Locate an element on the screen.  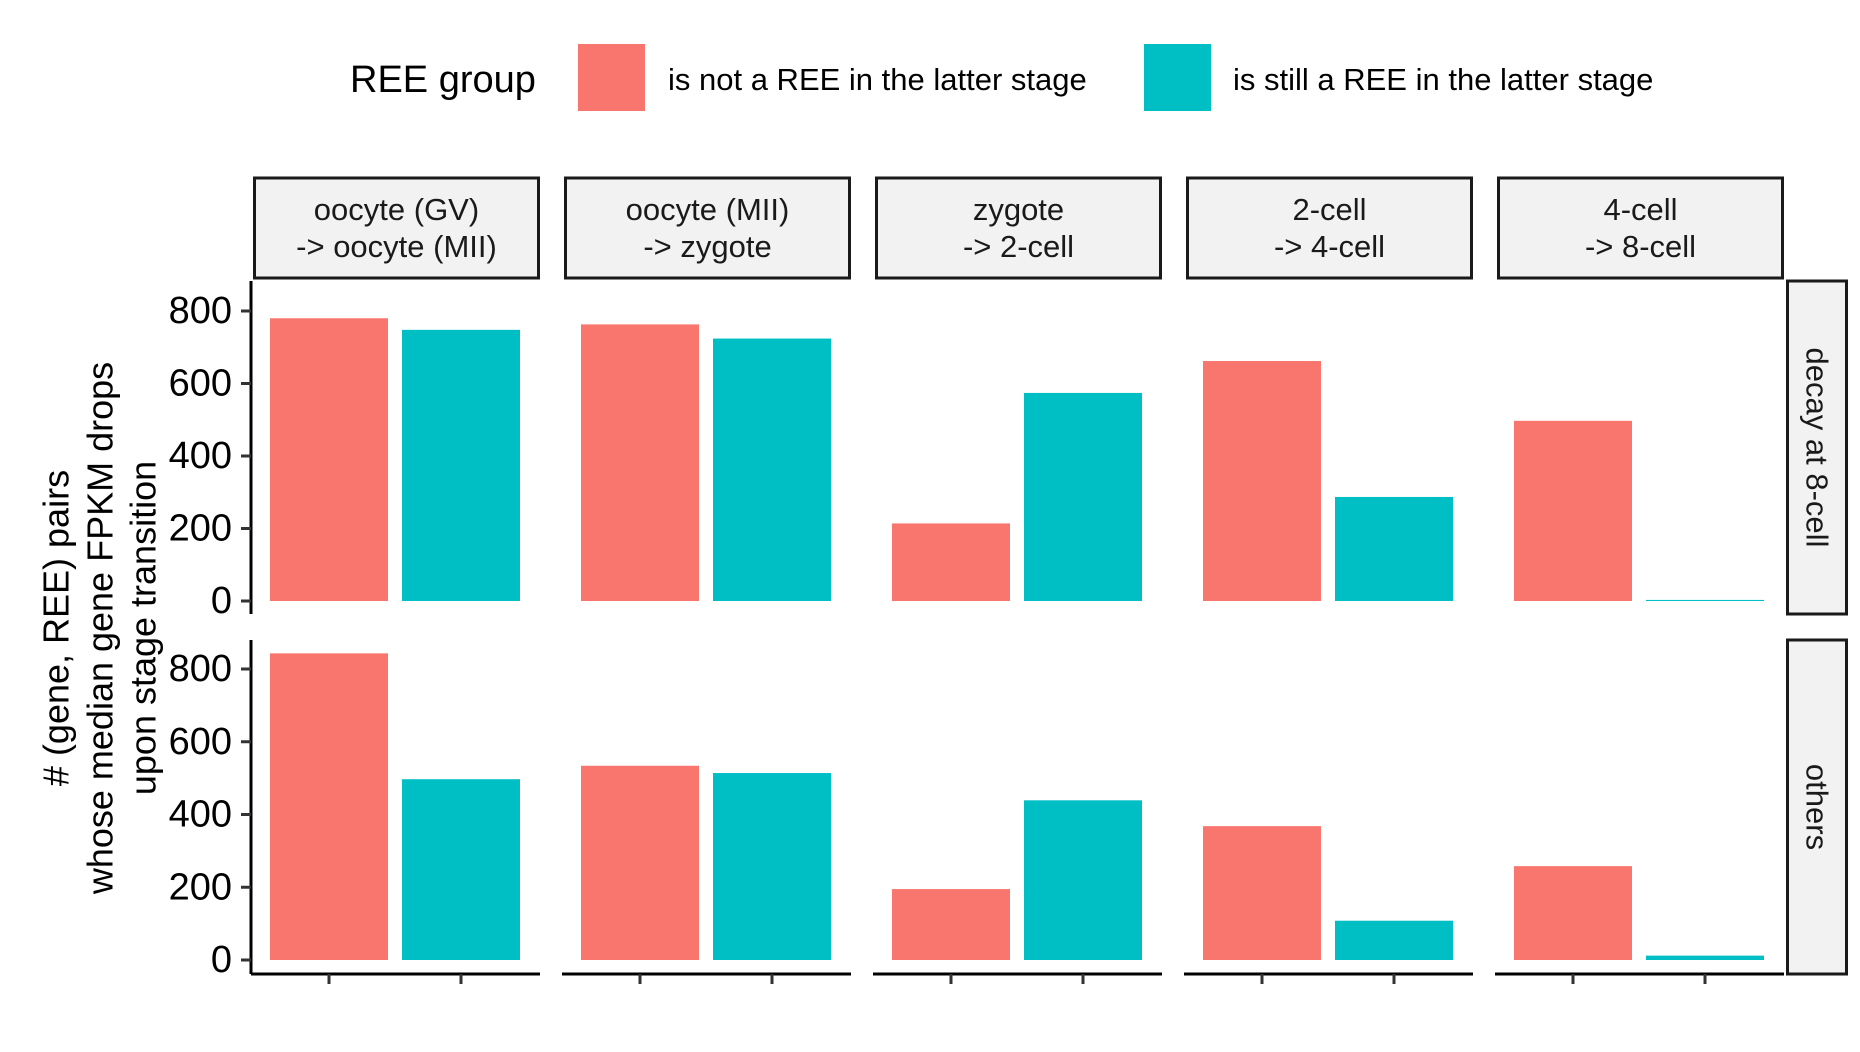
row-strip-label-1: others is located at coordinates (1817, 807).